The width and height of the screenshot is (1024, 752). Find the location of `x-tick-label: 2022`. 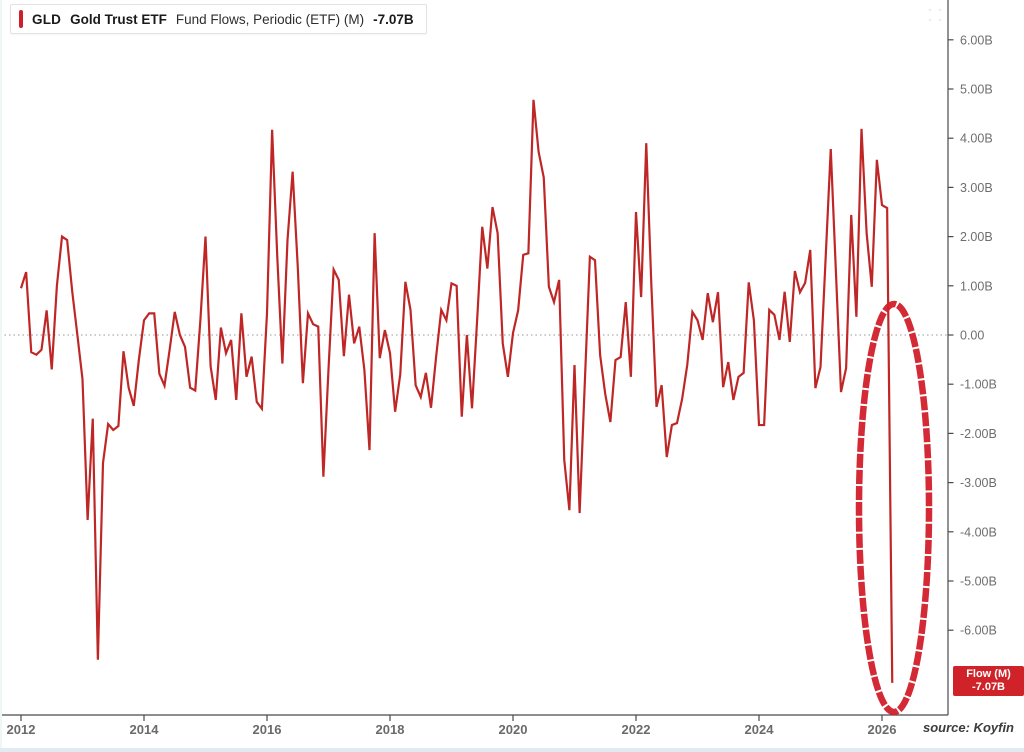

x-tick-label: 2022 is located at coordinates (636, 729).